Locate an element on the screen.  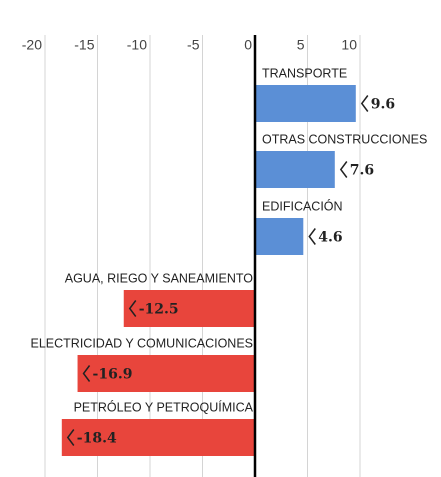
category-label: ELECTRICIDAD Y COMUNICACIONES is located at coordinates (142, 343).